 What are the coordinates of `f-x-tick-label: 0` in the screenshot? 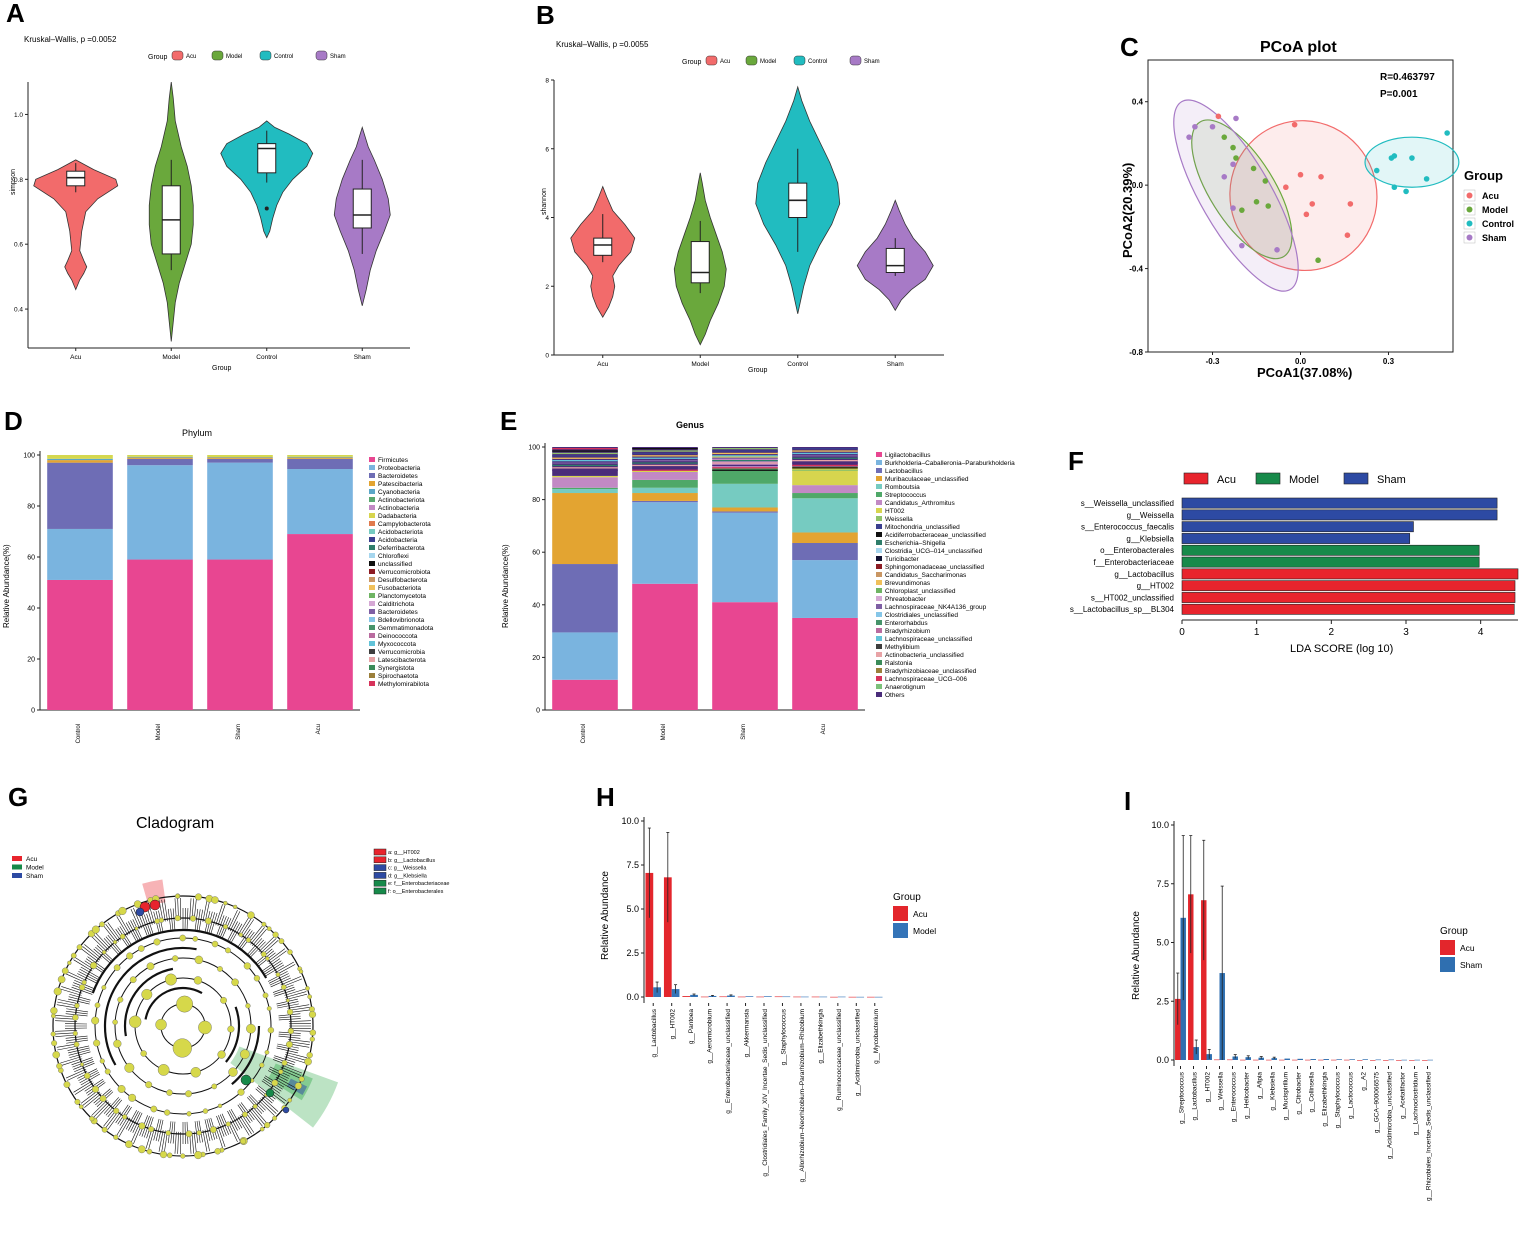 It's located at (1182, 632).